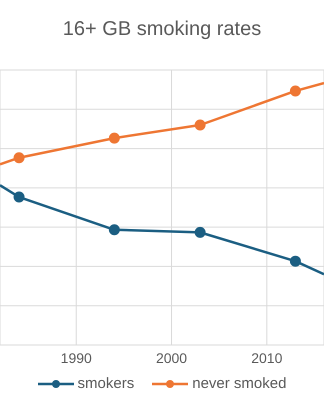 The width and height of the screenshot is (324, 400). I want to click on chart-title: 16+ GB smoking rates, so click(162, 29).